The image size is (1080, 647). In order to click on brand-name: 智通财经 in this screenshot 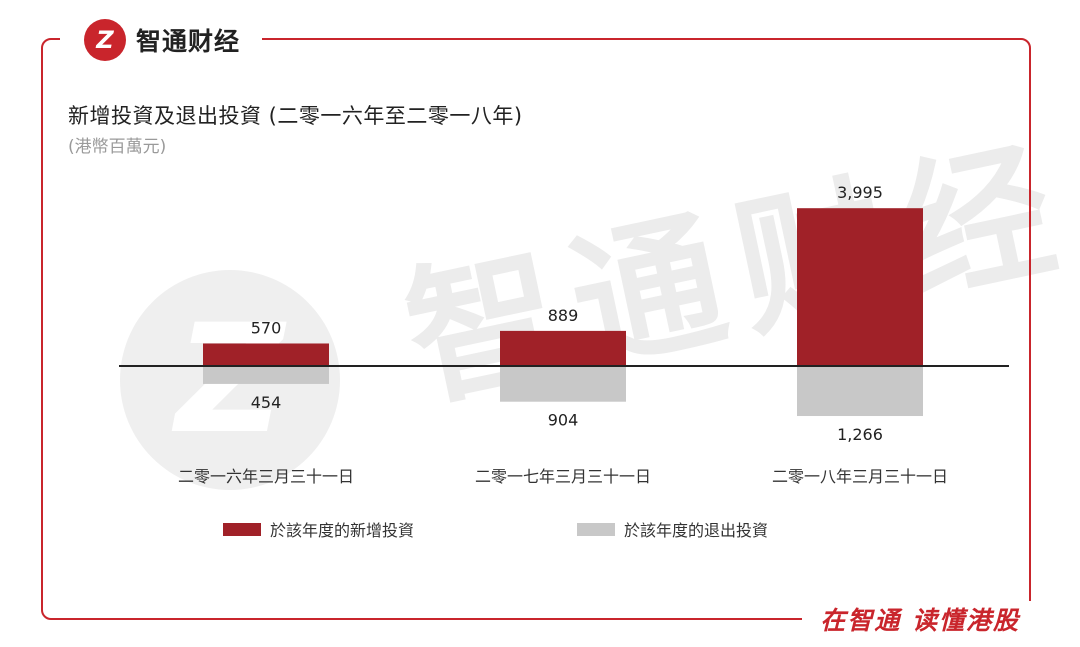, I will do `click(188, 41)`.